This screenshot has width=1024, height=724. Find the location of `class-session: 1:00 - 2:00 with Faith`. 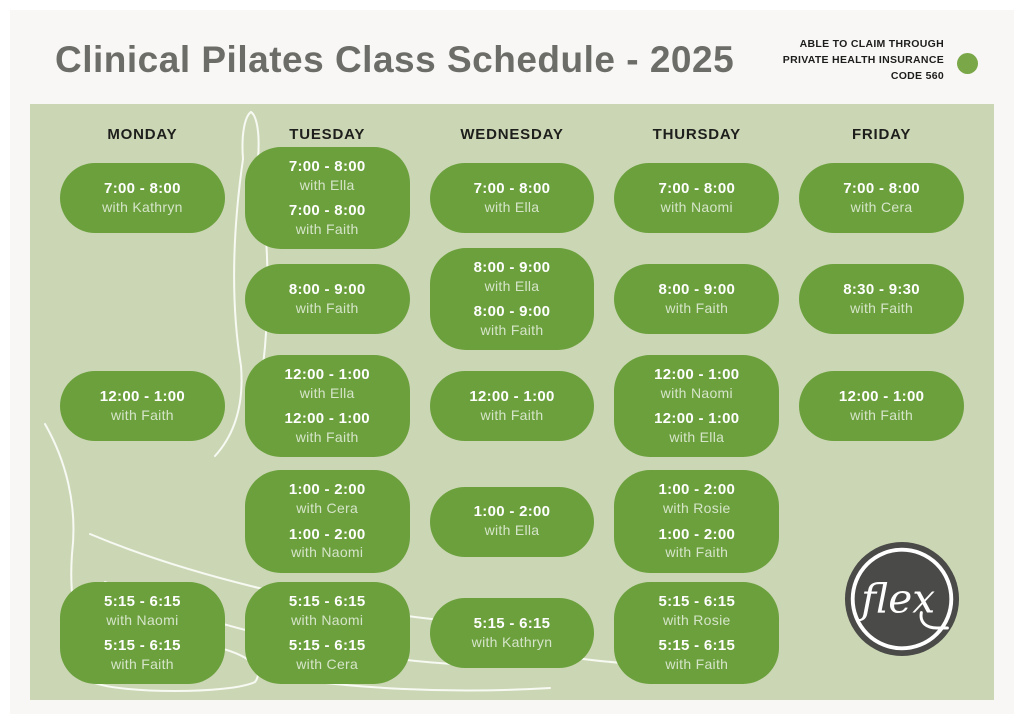

class-session: 1:00 - 2:00 with Faith is located at coordinates (696, 544).